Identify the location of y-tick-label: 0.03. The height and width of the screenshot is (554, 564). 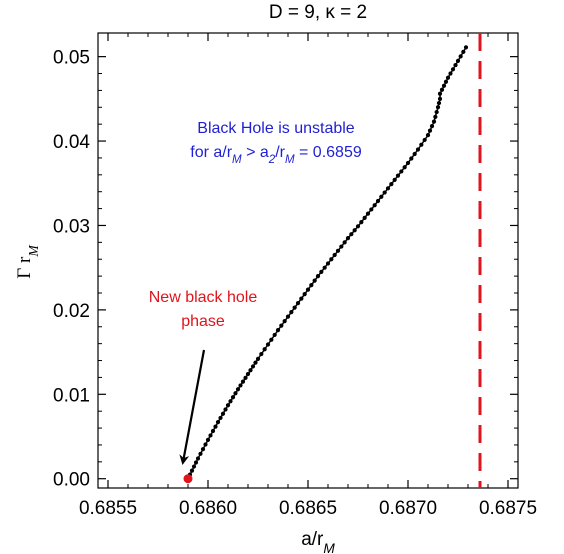
(71, 226).